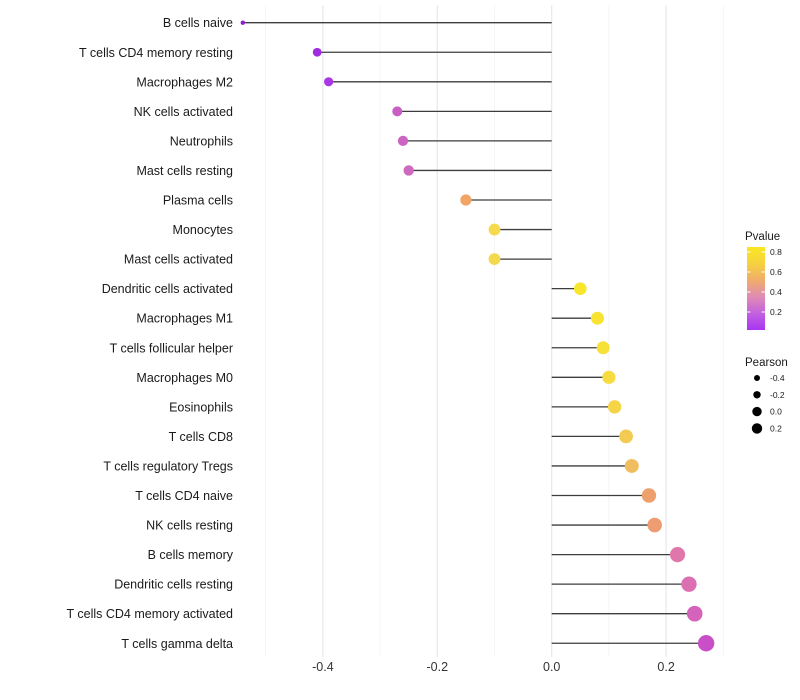 The image size is (800, 700). I want to click on lollipop-row: Monocytes, so click(362, 230).